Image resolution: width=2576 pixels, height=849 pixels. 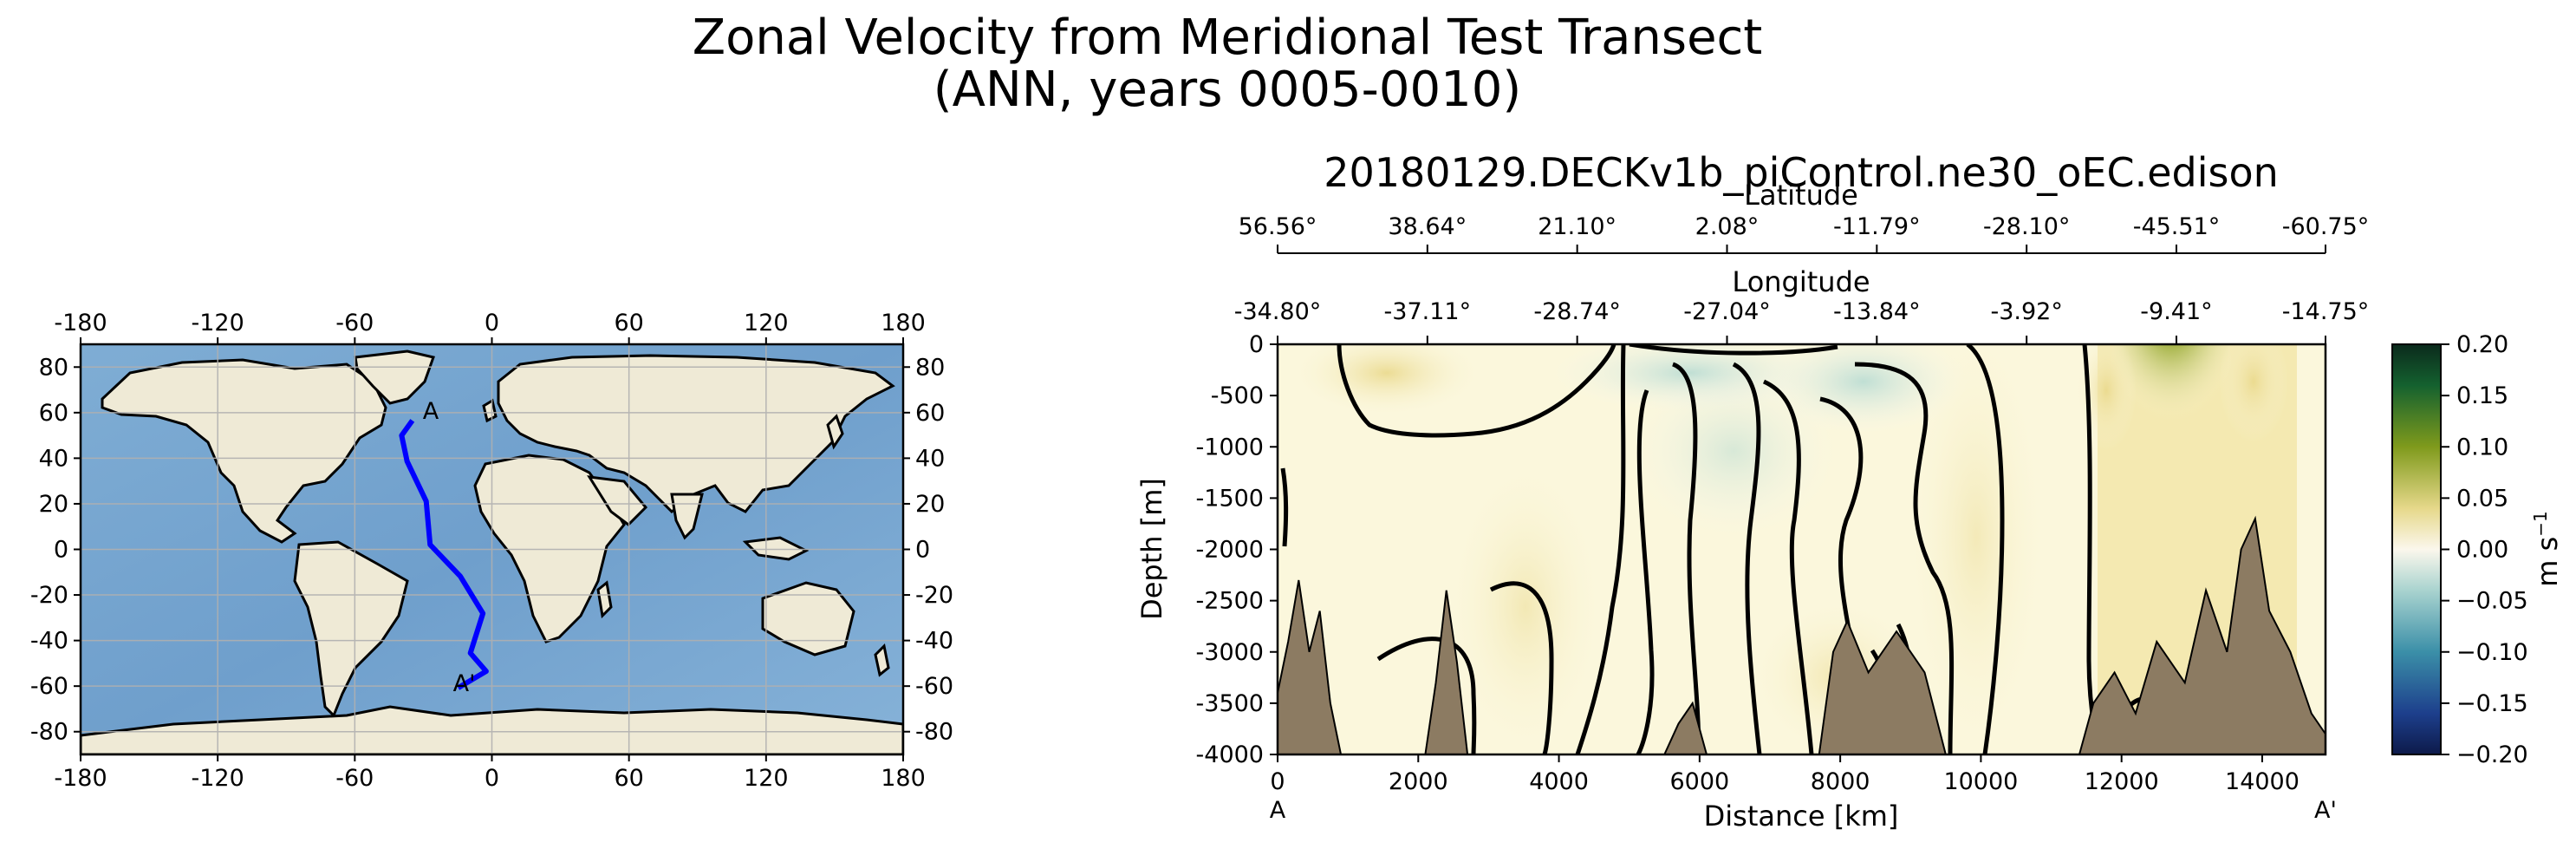 I want to click on latitude-tick-label: 2.08°, so click(x=1727, y=226).